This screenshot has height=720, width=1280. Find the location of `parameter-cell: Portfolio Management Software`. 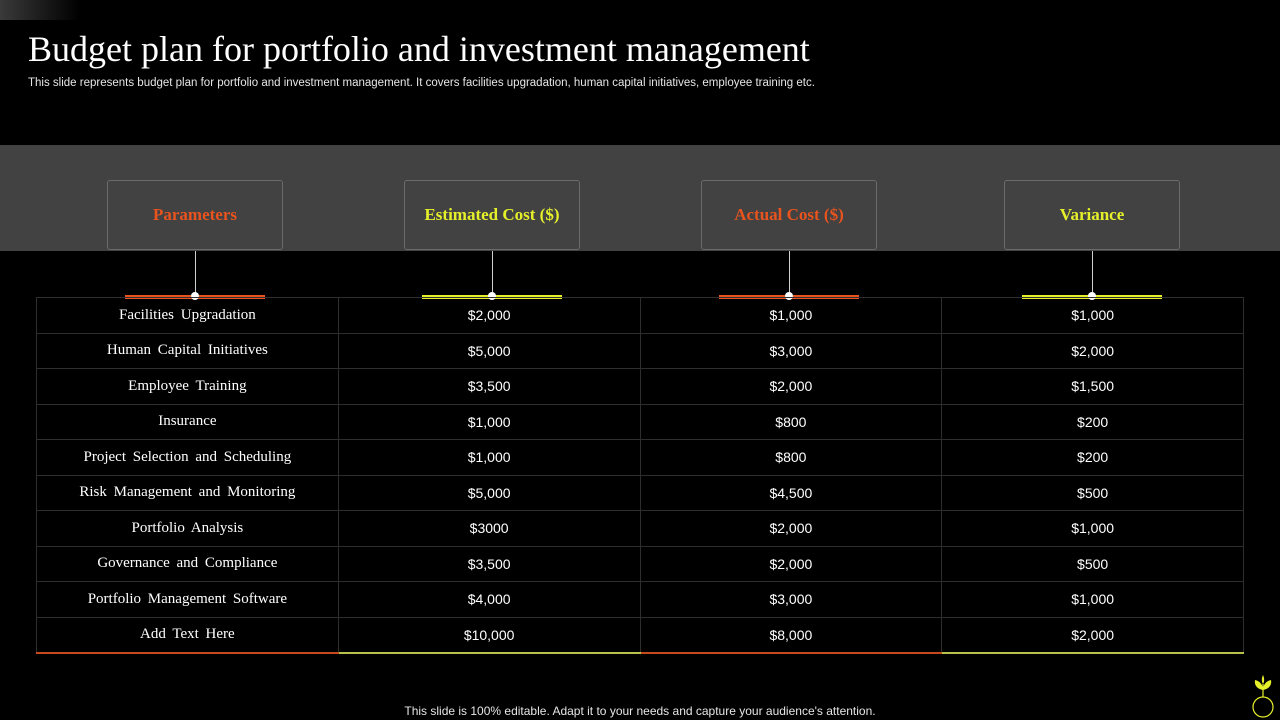

parameter-cell: Portfolio Management Software is located at coordinates (187, 599).